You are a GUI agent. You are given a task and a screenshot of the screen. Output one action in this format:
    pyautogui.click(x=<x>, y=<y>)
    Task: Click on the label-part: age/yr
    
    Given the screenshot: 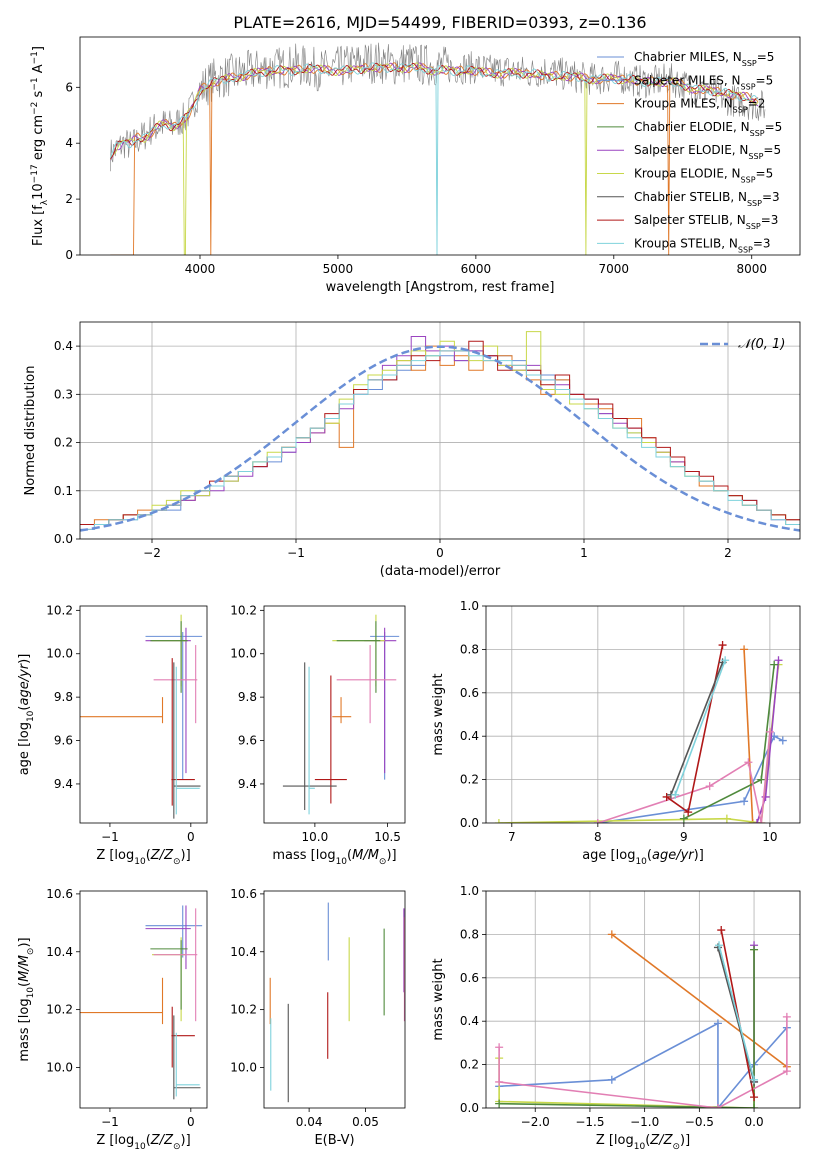 What is the action you would take?
    pyautogui.click(x=673, y=855)
    